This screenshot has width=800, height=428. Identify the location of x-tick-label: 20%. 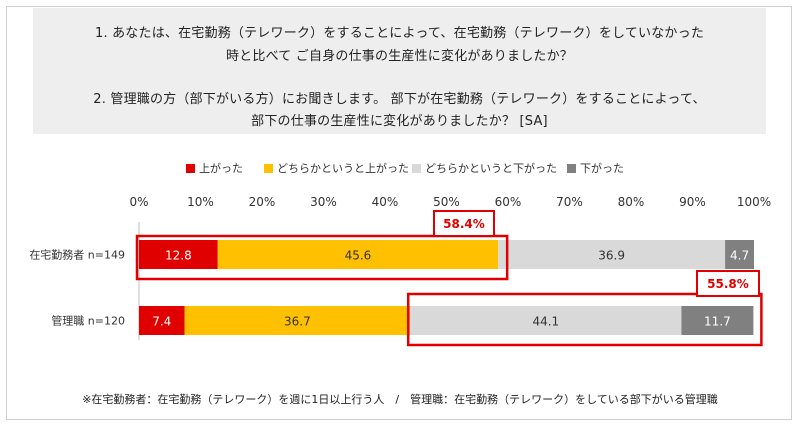
(262, 202).